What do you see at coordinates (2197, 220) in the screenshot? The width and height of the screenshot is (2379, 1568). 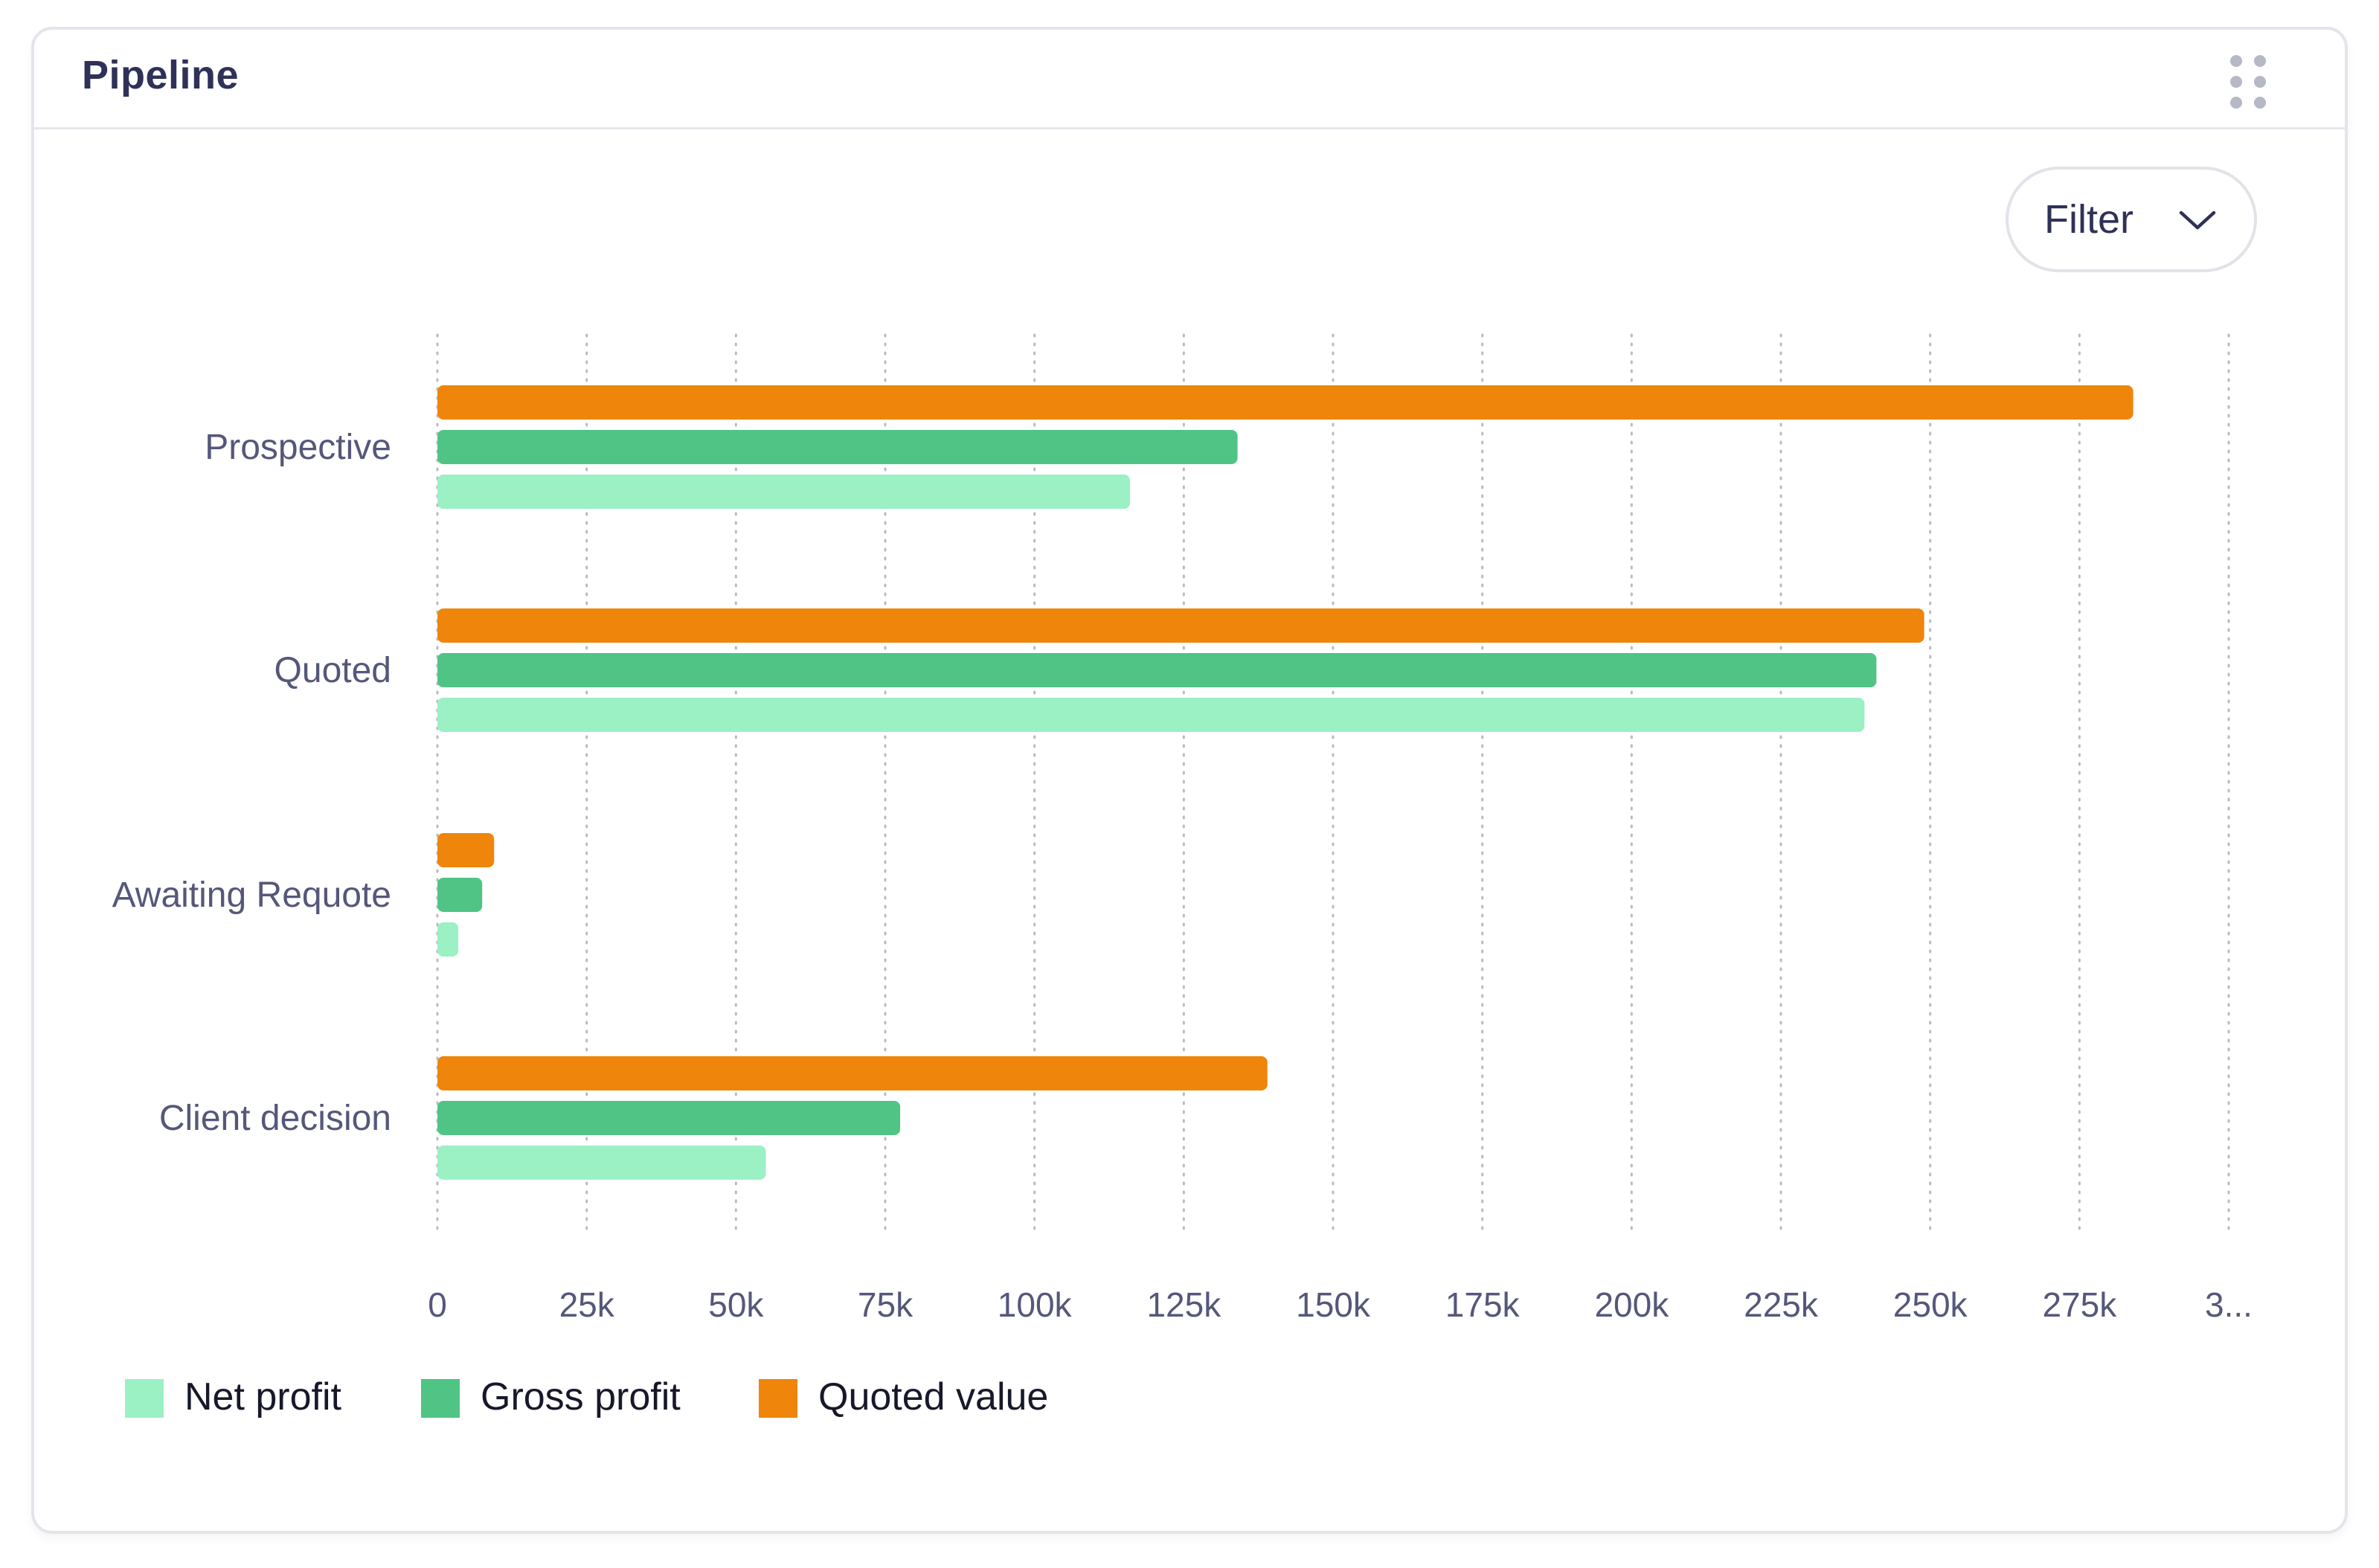 I see `chevron-down-icon` at bounding box center [2197, 220].